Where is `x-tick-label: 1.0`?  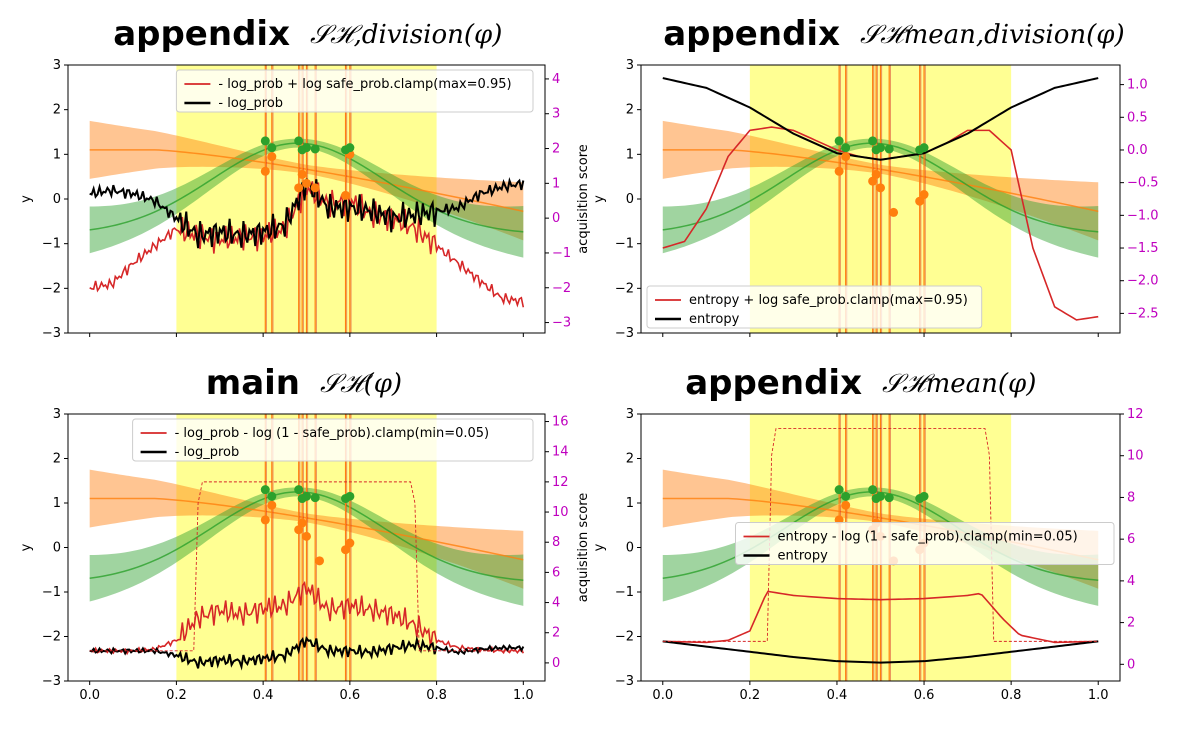 x-tick-label: 1.0 is located at coordinates (1098, 695).